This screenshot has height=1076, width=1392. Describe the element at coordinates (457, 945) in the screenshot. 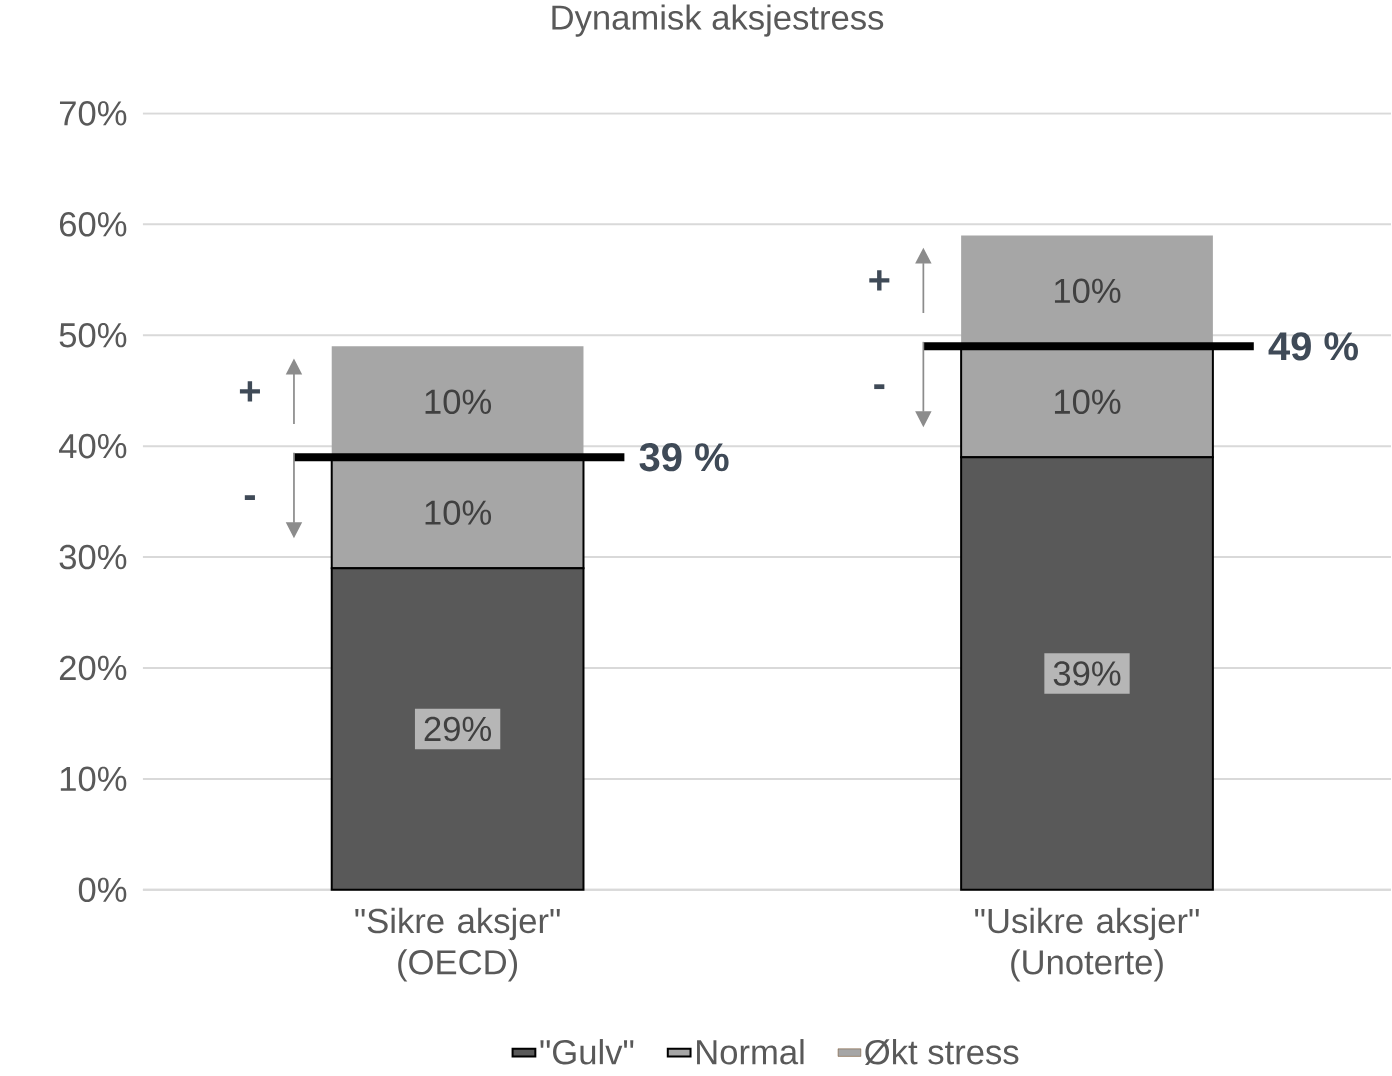

I see `x-tick-label: "Sikre aksjer" (OECD)` at that location.